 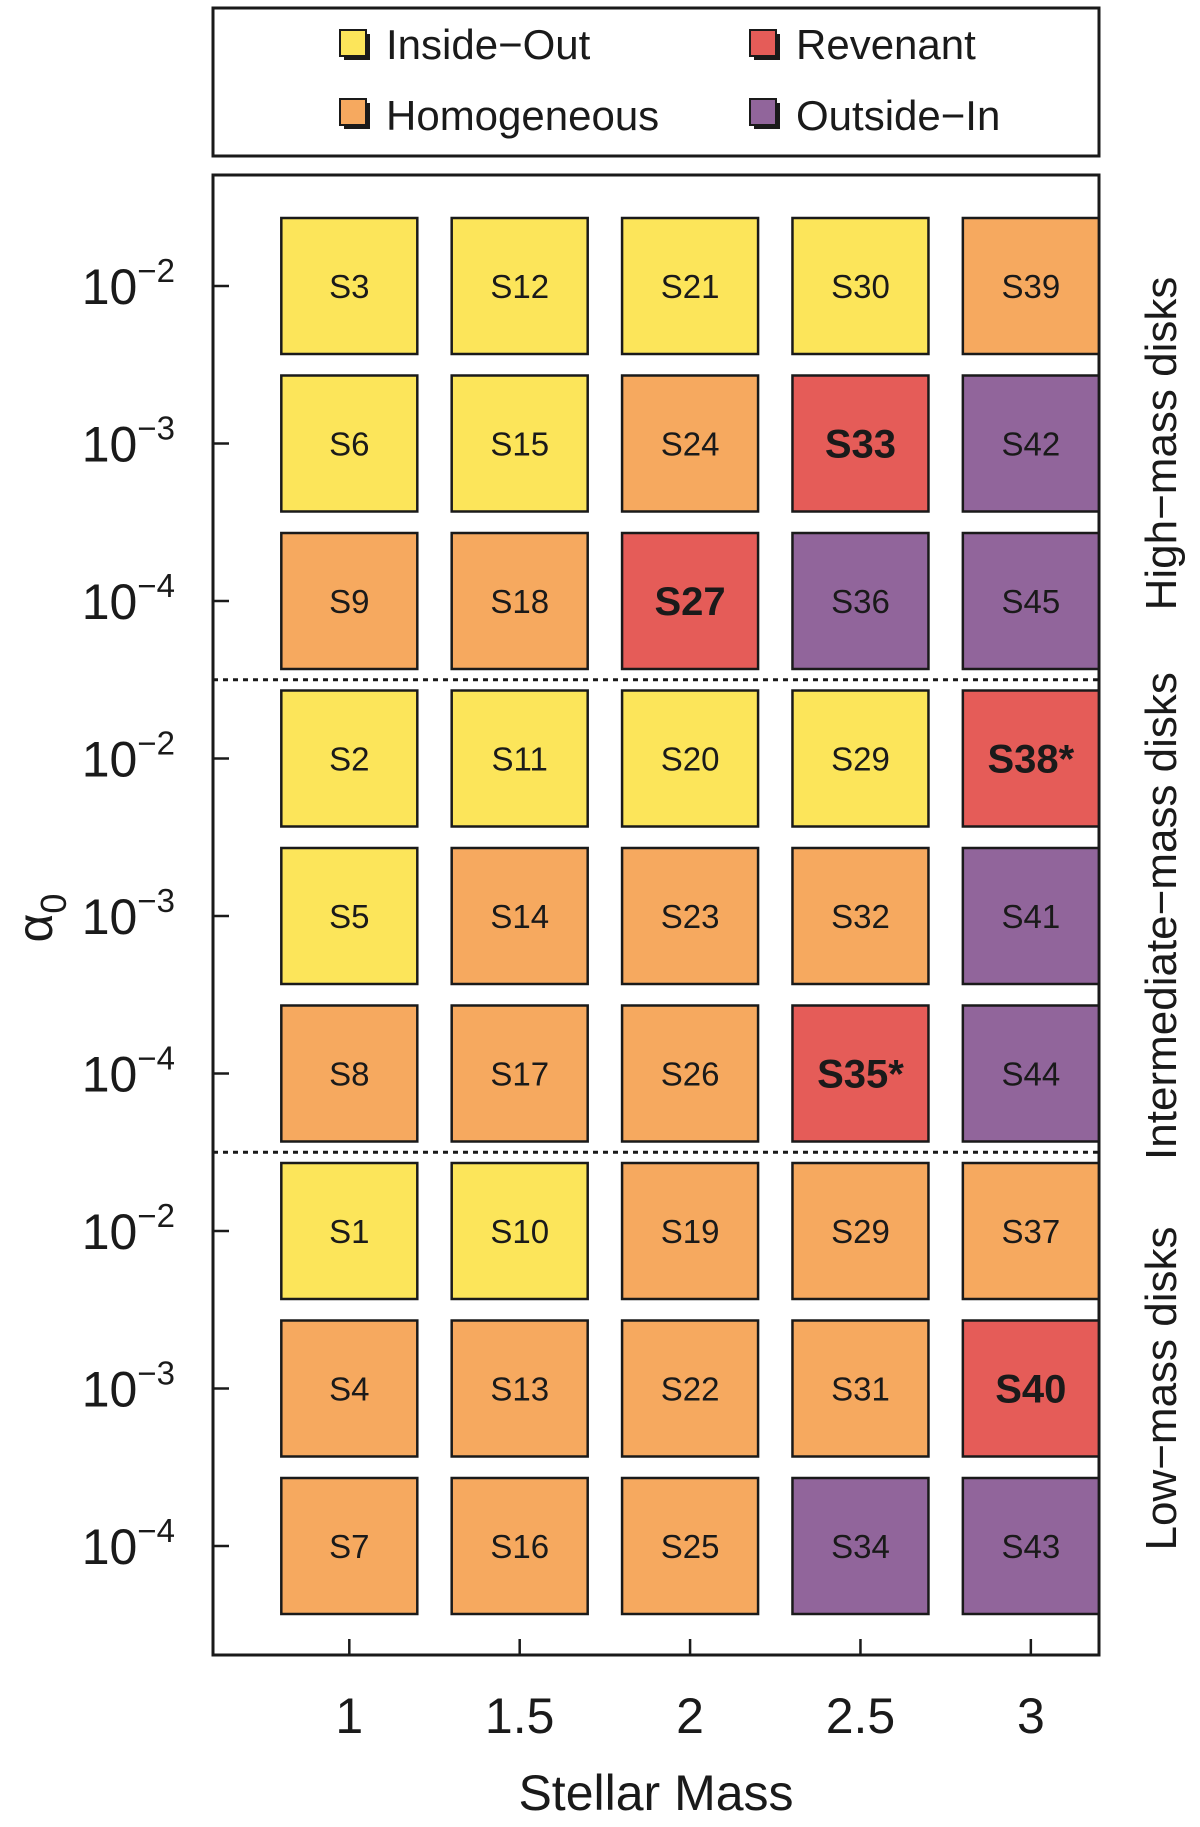 What do you see at coordinates (1161, 444) in the screenshot?
I see `group-label-1: High−mass disks` at bounding box center [1161, 444].